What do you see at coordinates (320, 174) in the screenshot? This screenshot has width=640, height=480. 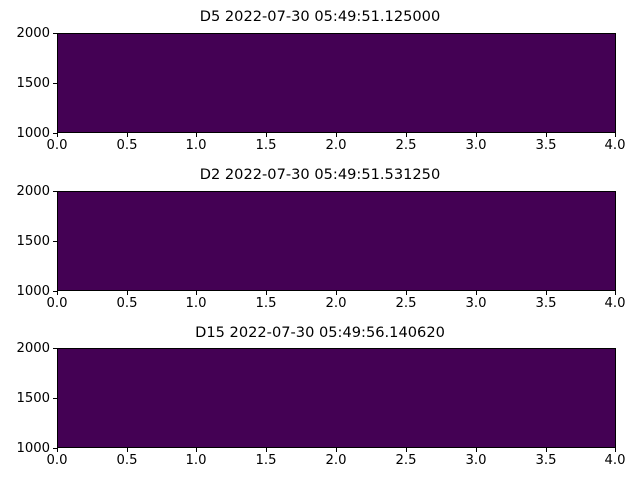 I see `subplot-2-title: D2 2022-07-30 05:49:51.531250` at bounding box center [320, 174].